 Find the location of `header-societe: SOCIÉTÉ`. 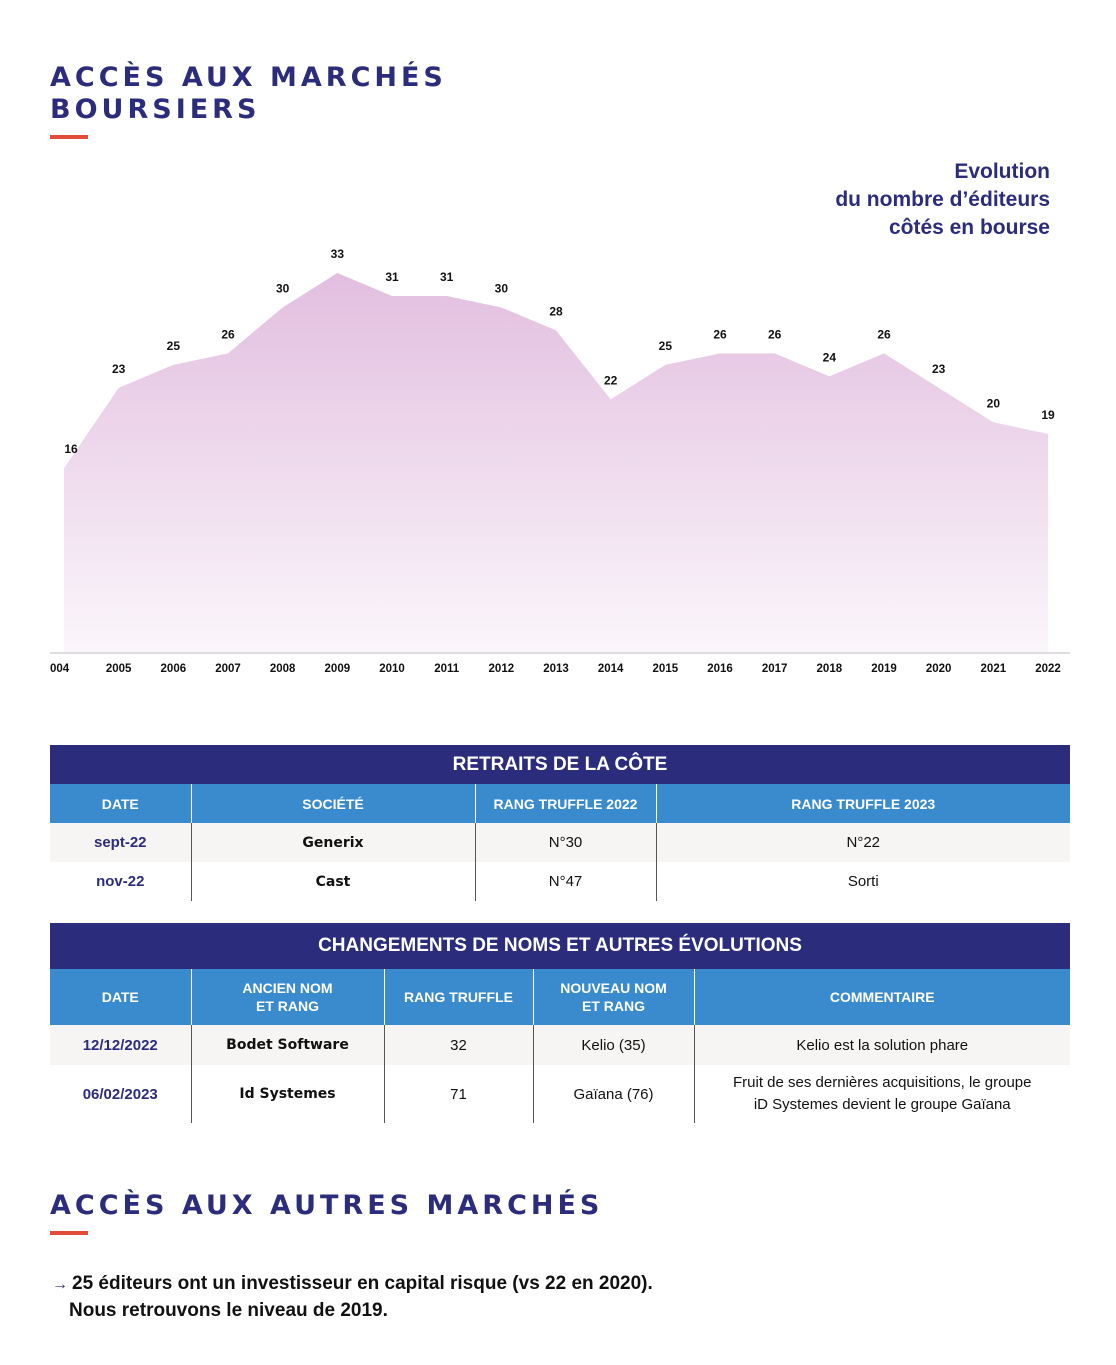

header-societe: SOCIÉTÉ is located at coordinates (332, 803).